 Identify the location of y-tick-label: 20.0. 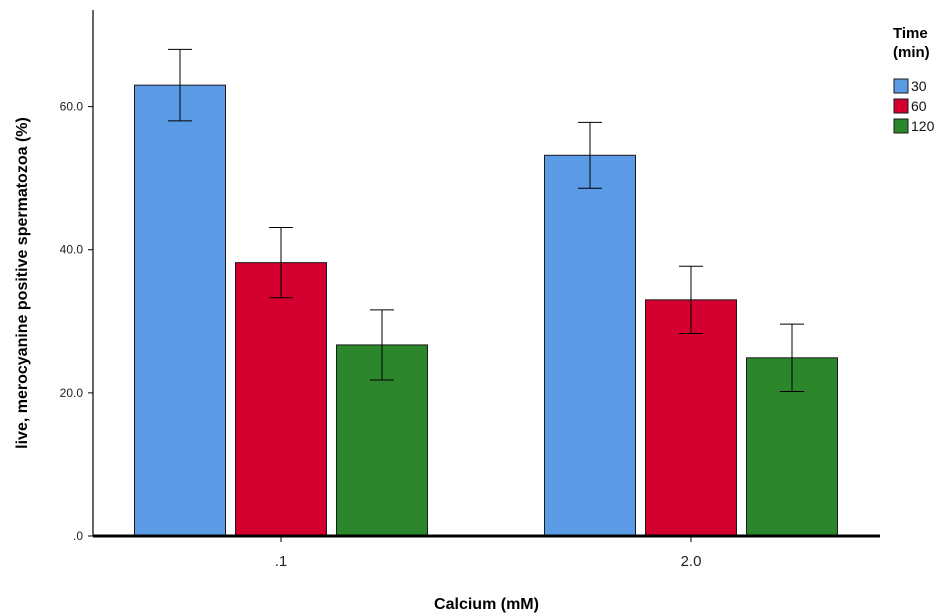
(72, 393).